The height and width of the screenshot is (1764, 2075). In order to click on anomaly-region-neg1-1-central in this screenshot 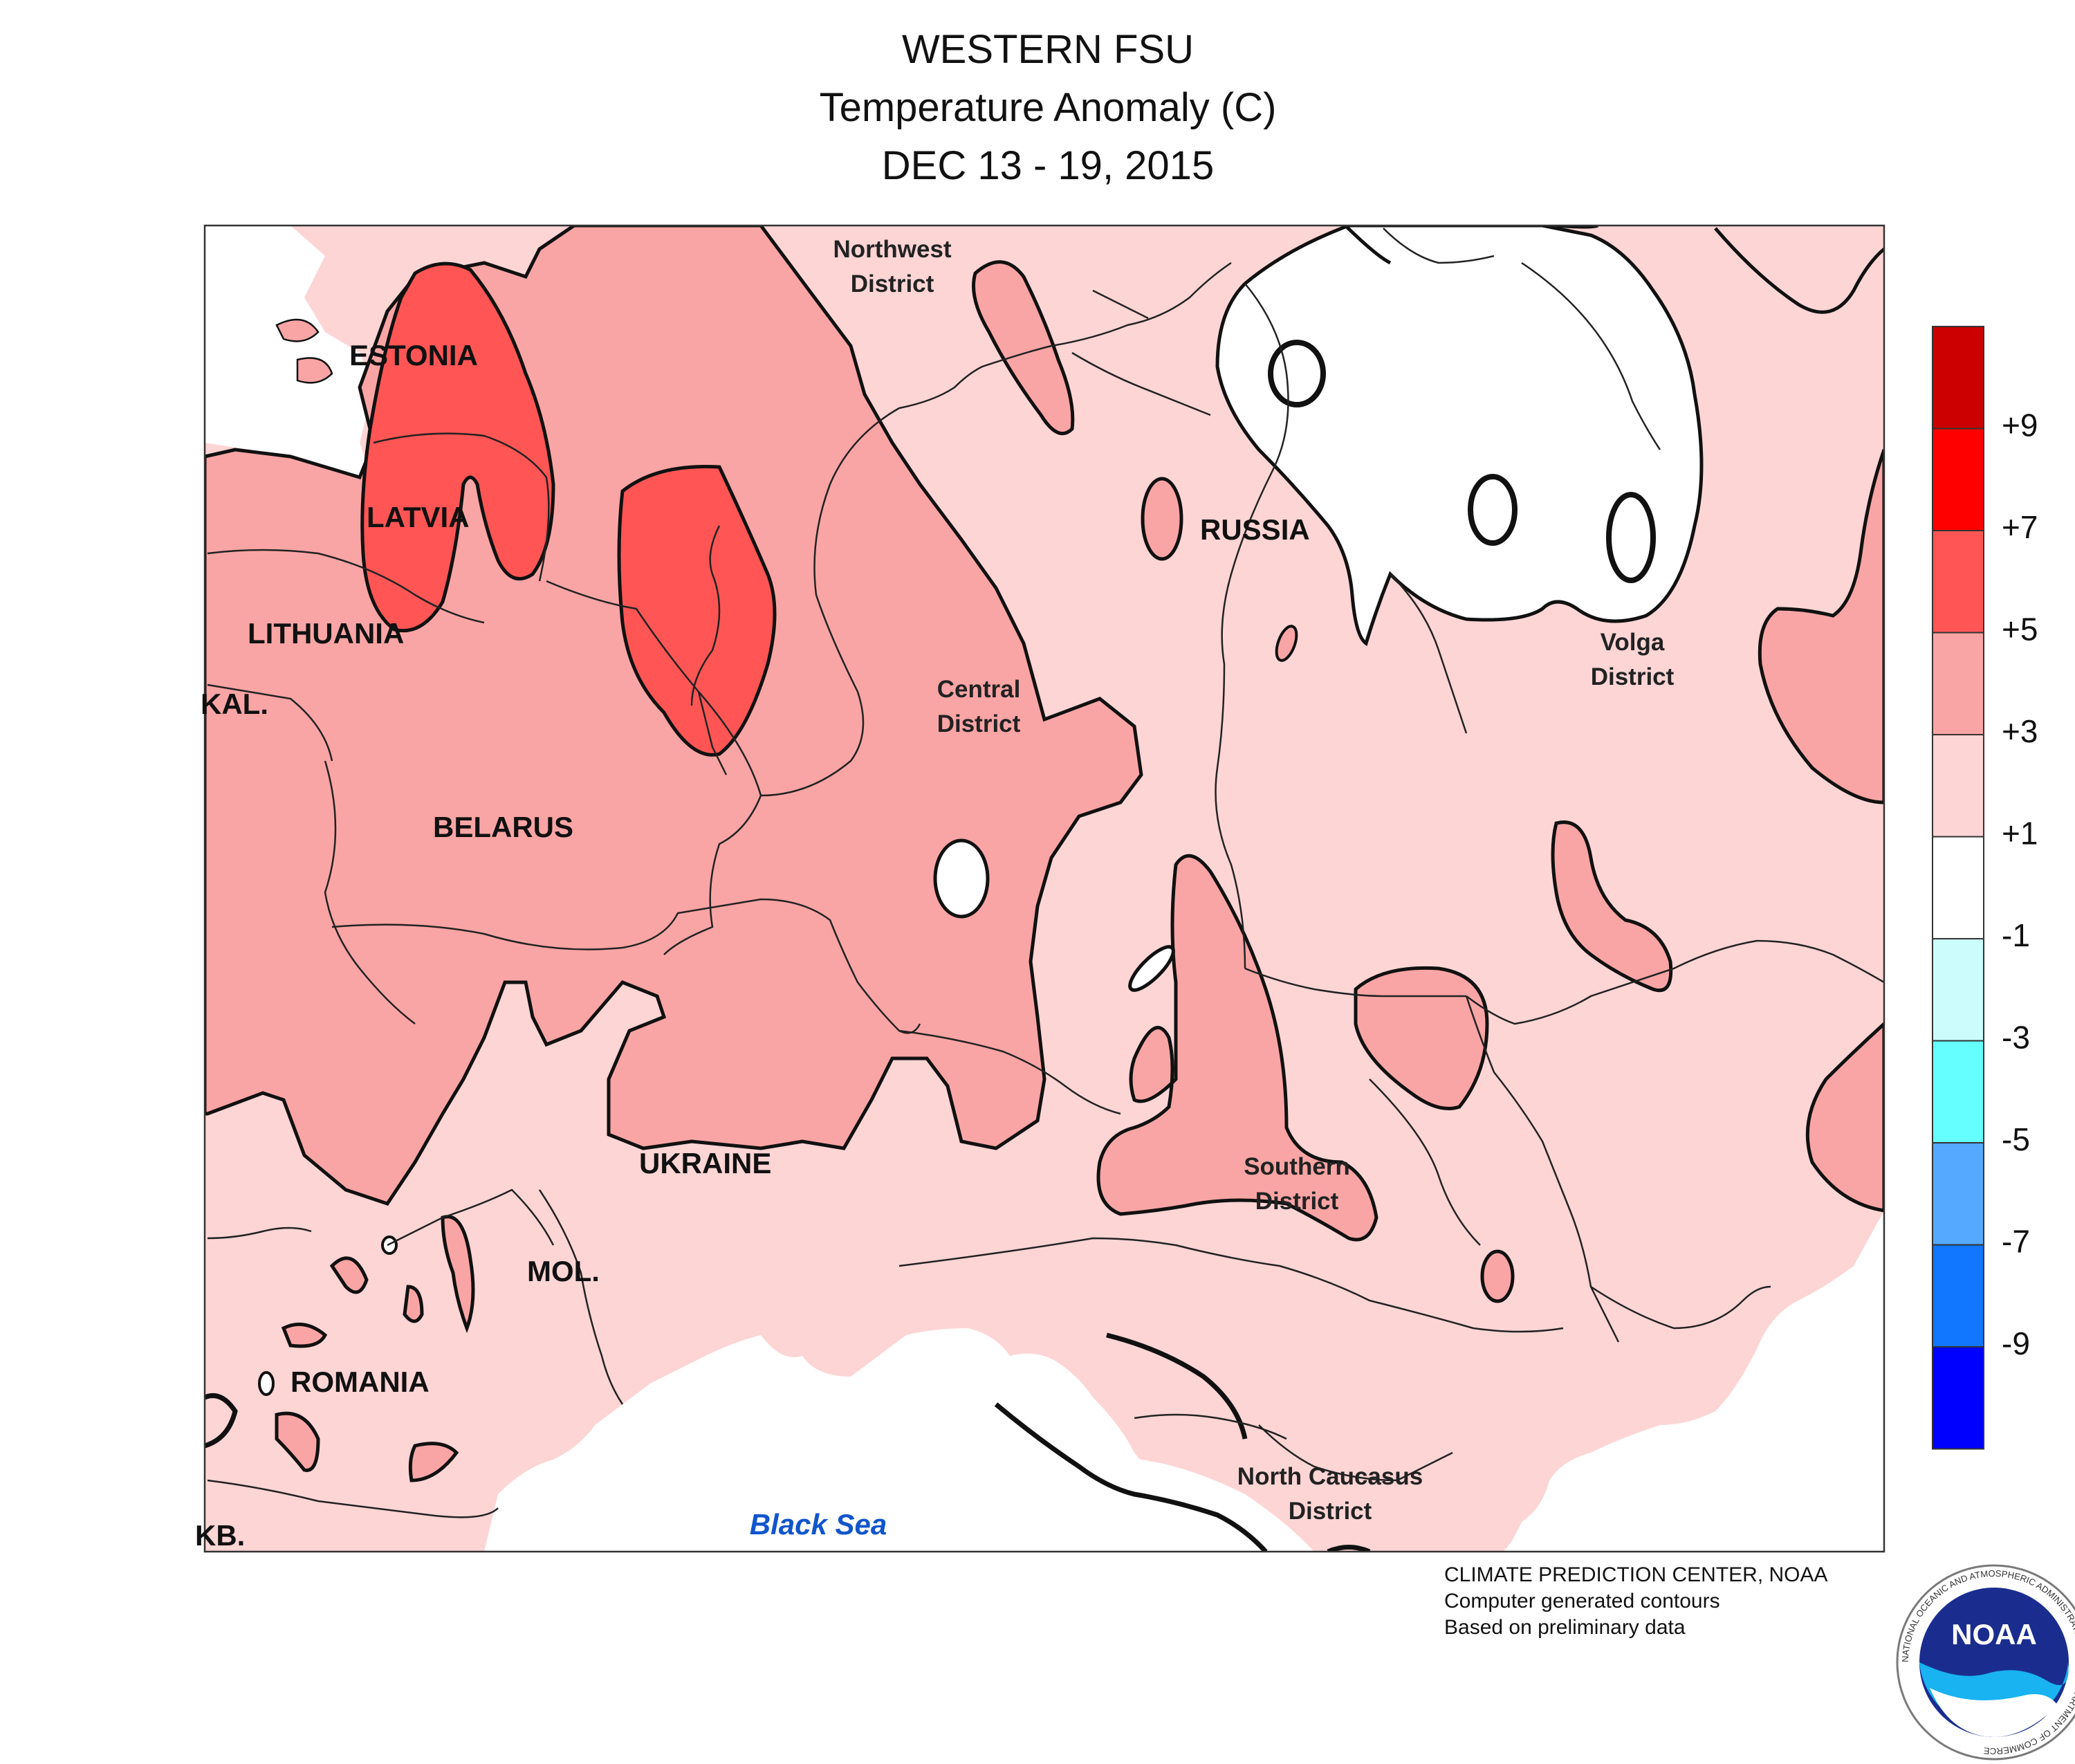, I will do `click(961, 878)`.